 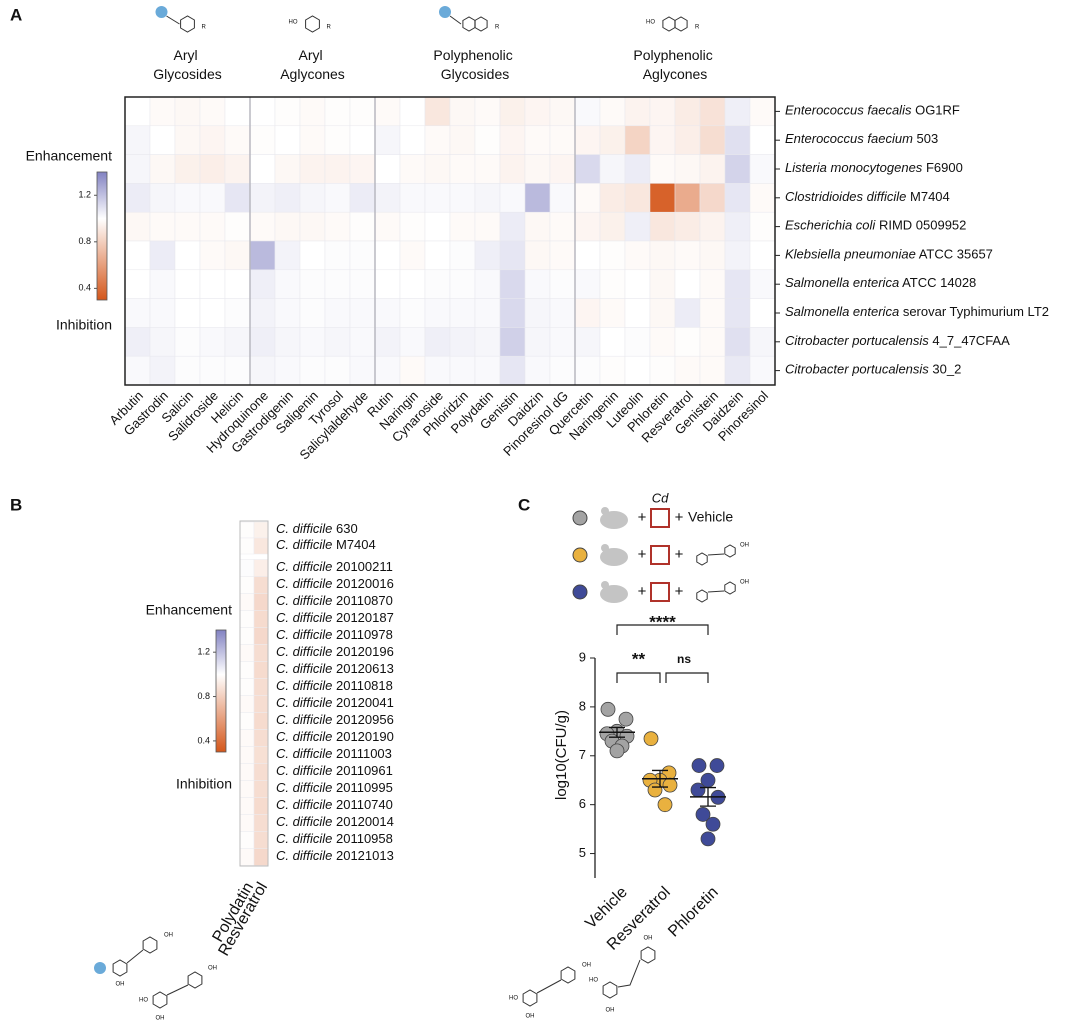 What do you see at coordinates (203, 652) in the screenshot?
I see `colorbar-tick-label: 1.2` at bounding box center [203, 652].